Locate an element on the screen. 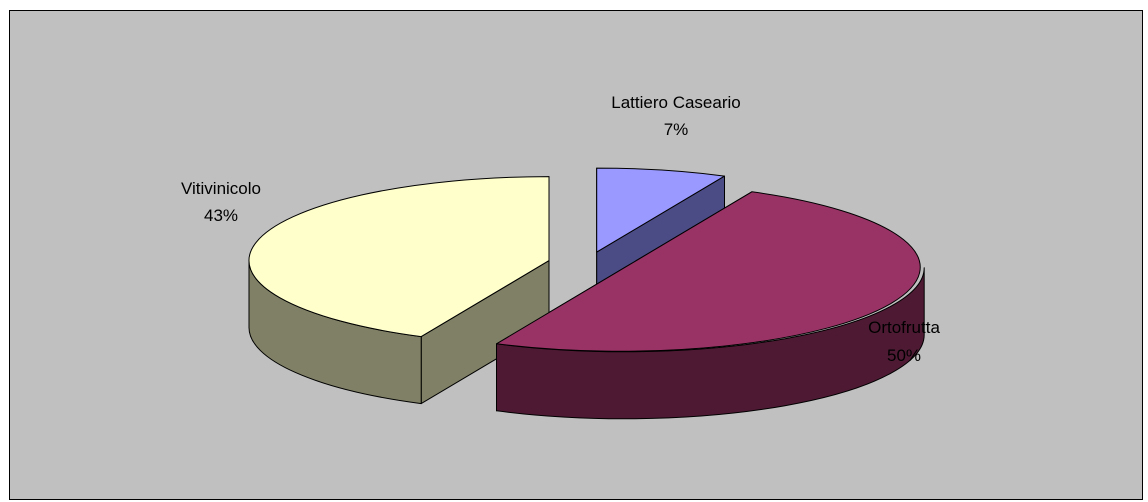 The height and width of the screenshot is (502, 1148). label-vitivinicolo-pct: 43% is located at coordinates (221, 215).